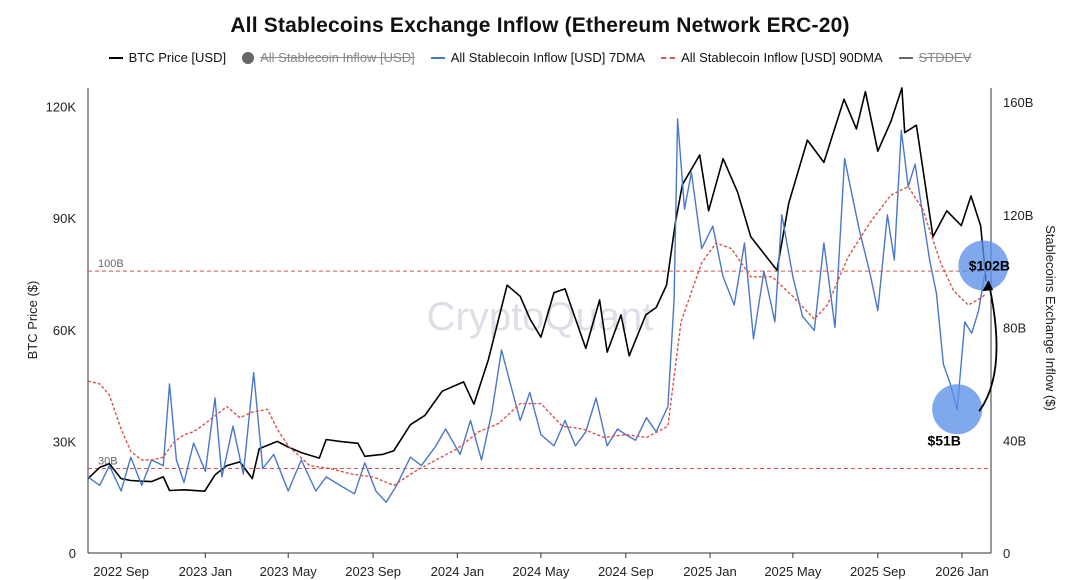  What do you see at coordinates (64, 441) in the screenshot?
I see `y-left-tick-label: 30K` at bounding box center [64, 441].